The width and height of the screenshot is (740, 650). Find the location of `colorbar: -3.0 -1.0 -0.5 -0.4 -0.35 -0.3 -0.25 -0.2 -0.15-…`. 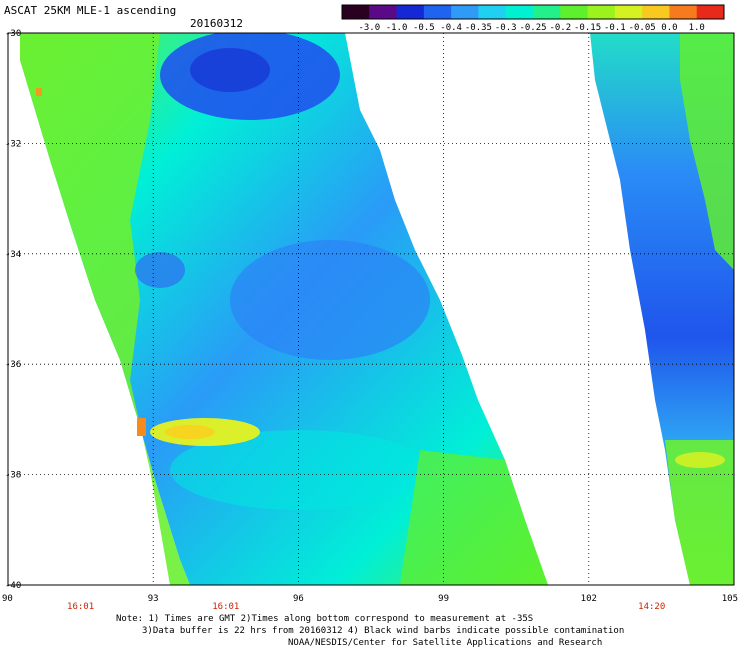

colorbar: -3.0 -1.0 -0.5 -0.4 -0.35 -0.3 -0.25 -0.2 -0.15-… is located at coordinates (533, 18).